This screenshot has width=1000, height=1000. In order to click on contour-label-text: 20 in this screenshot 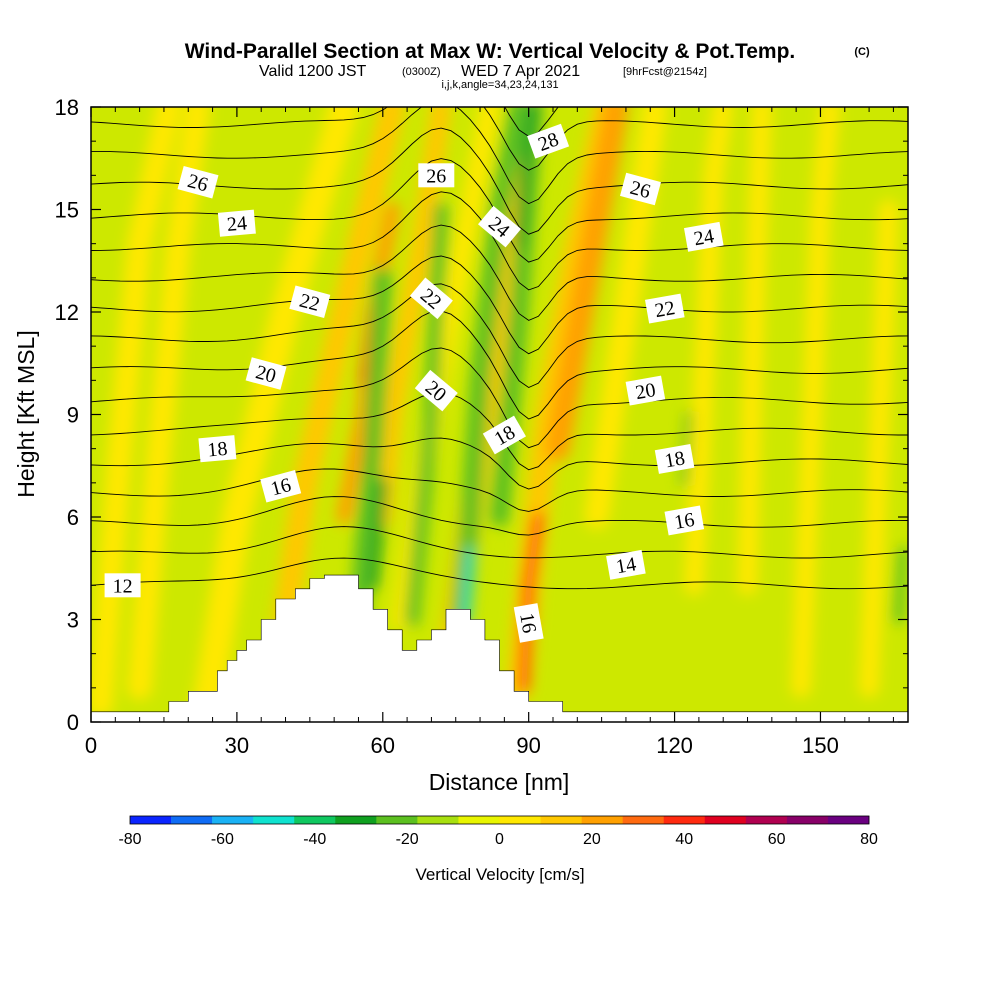, I will do `click(646, 391)`.